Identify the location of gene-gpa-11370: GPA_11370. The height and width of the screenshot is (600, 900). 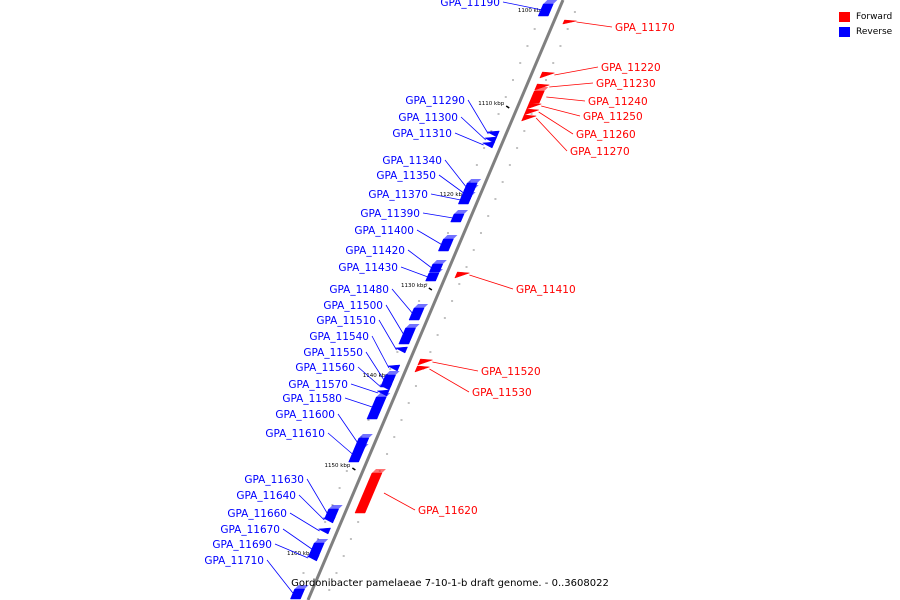
(422, 197).